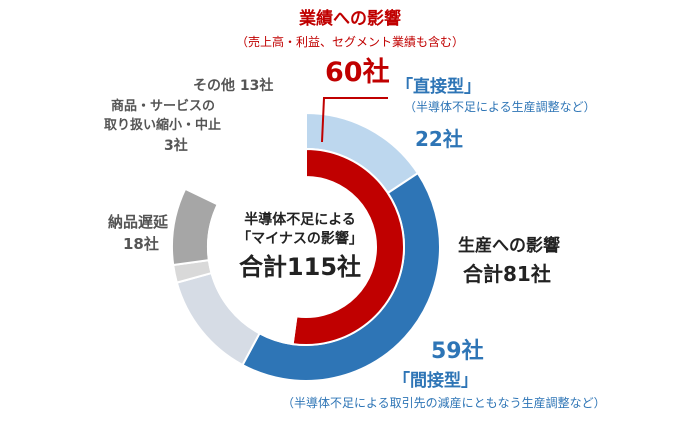 This screenshot has width=700, height=435. Describe the element at coordinates (350, 19) in the screenshot. I see `business-title: 業績への影響` at that location.